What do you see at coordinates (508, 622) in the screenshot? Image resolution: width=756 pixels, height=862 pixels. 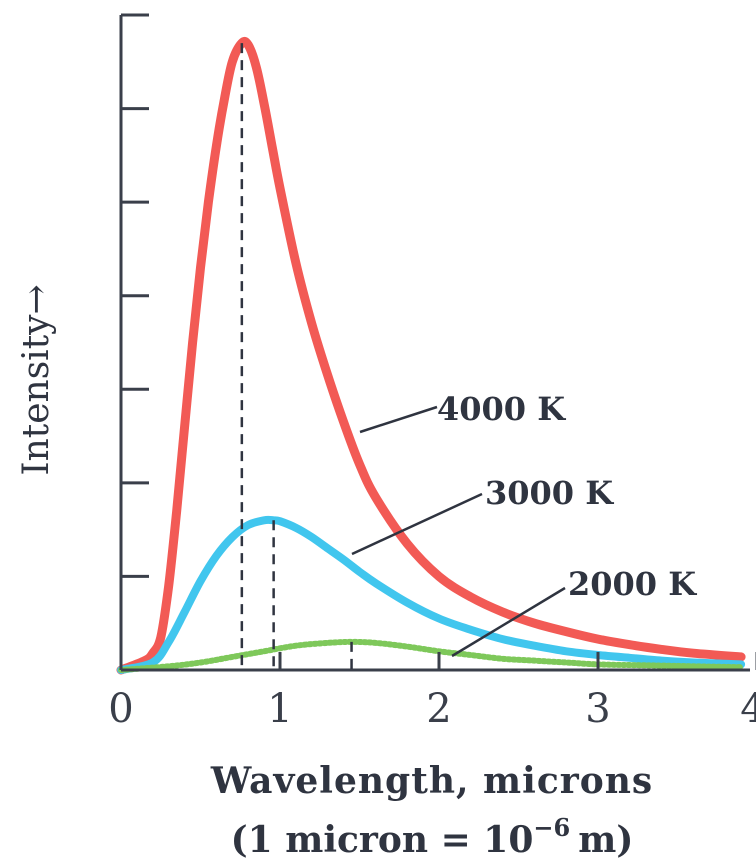 I see `leader-line-2000k` at bounding box center [508, 622].